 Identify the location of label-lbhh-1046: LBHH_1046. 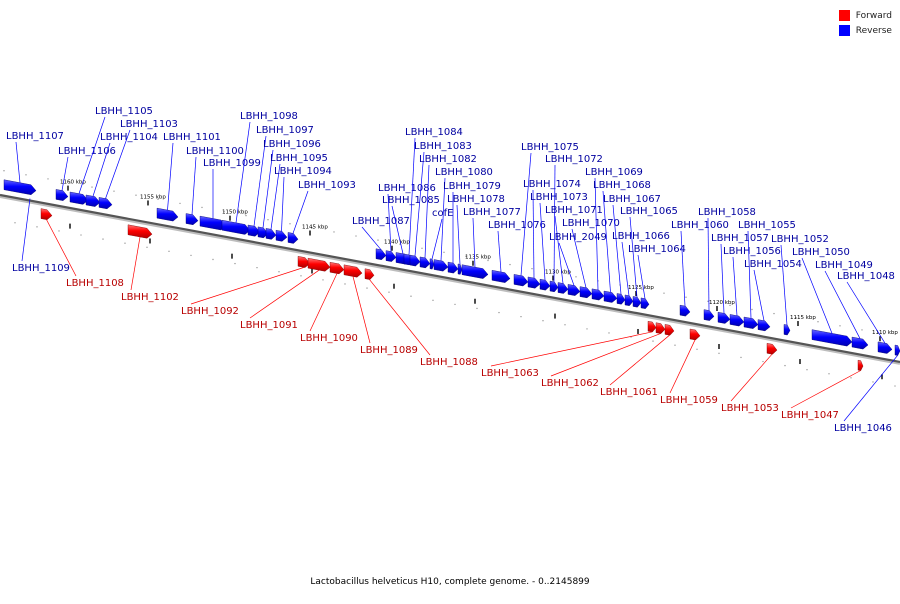
(863, 428).